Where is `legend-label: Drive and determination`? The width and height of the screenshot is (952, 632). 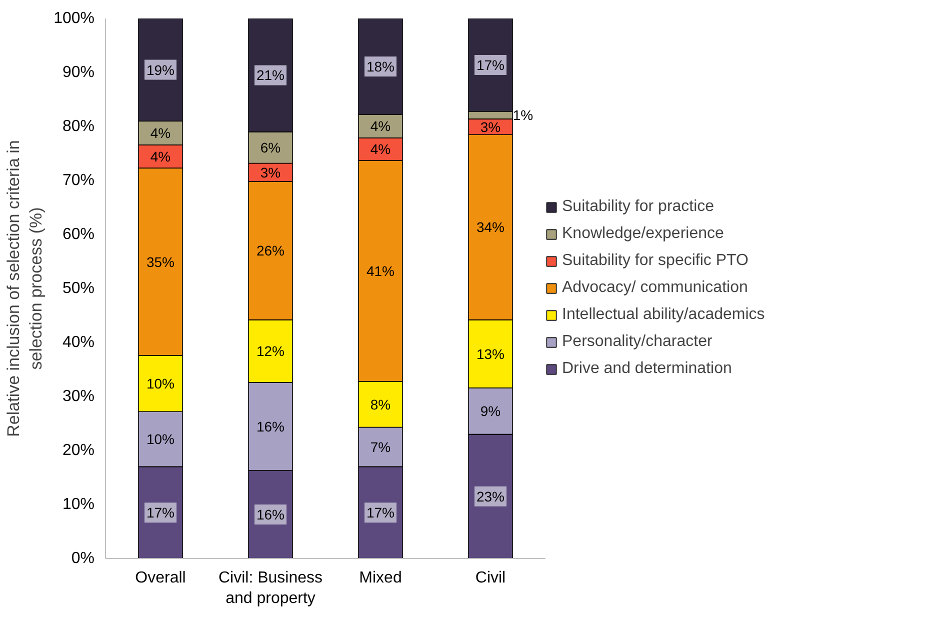 legend-label: Drive and determination is located at coordinates (647, 369).